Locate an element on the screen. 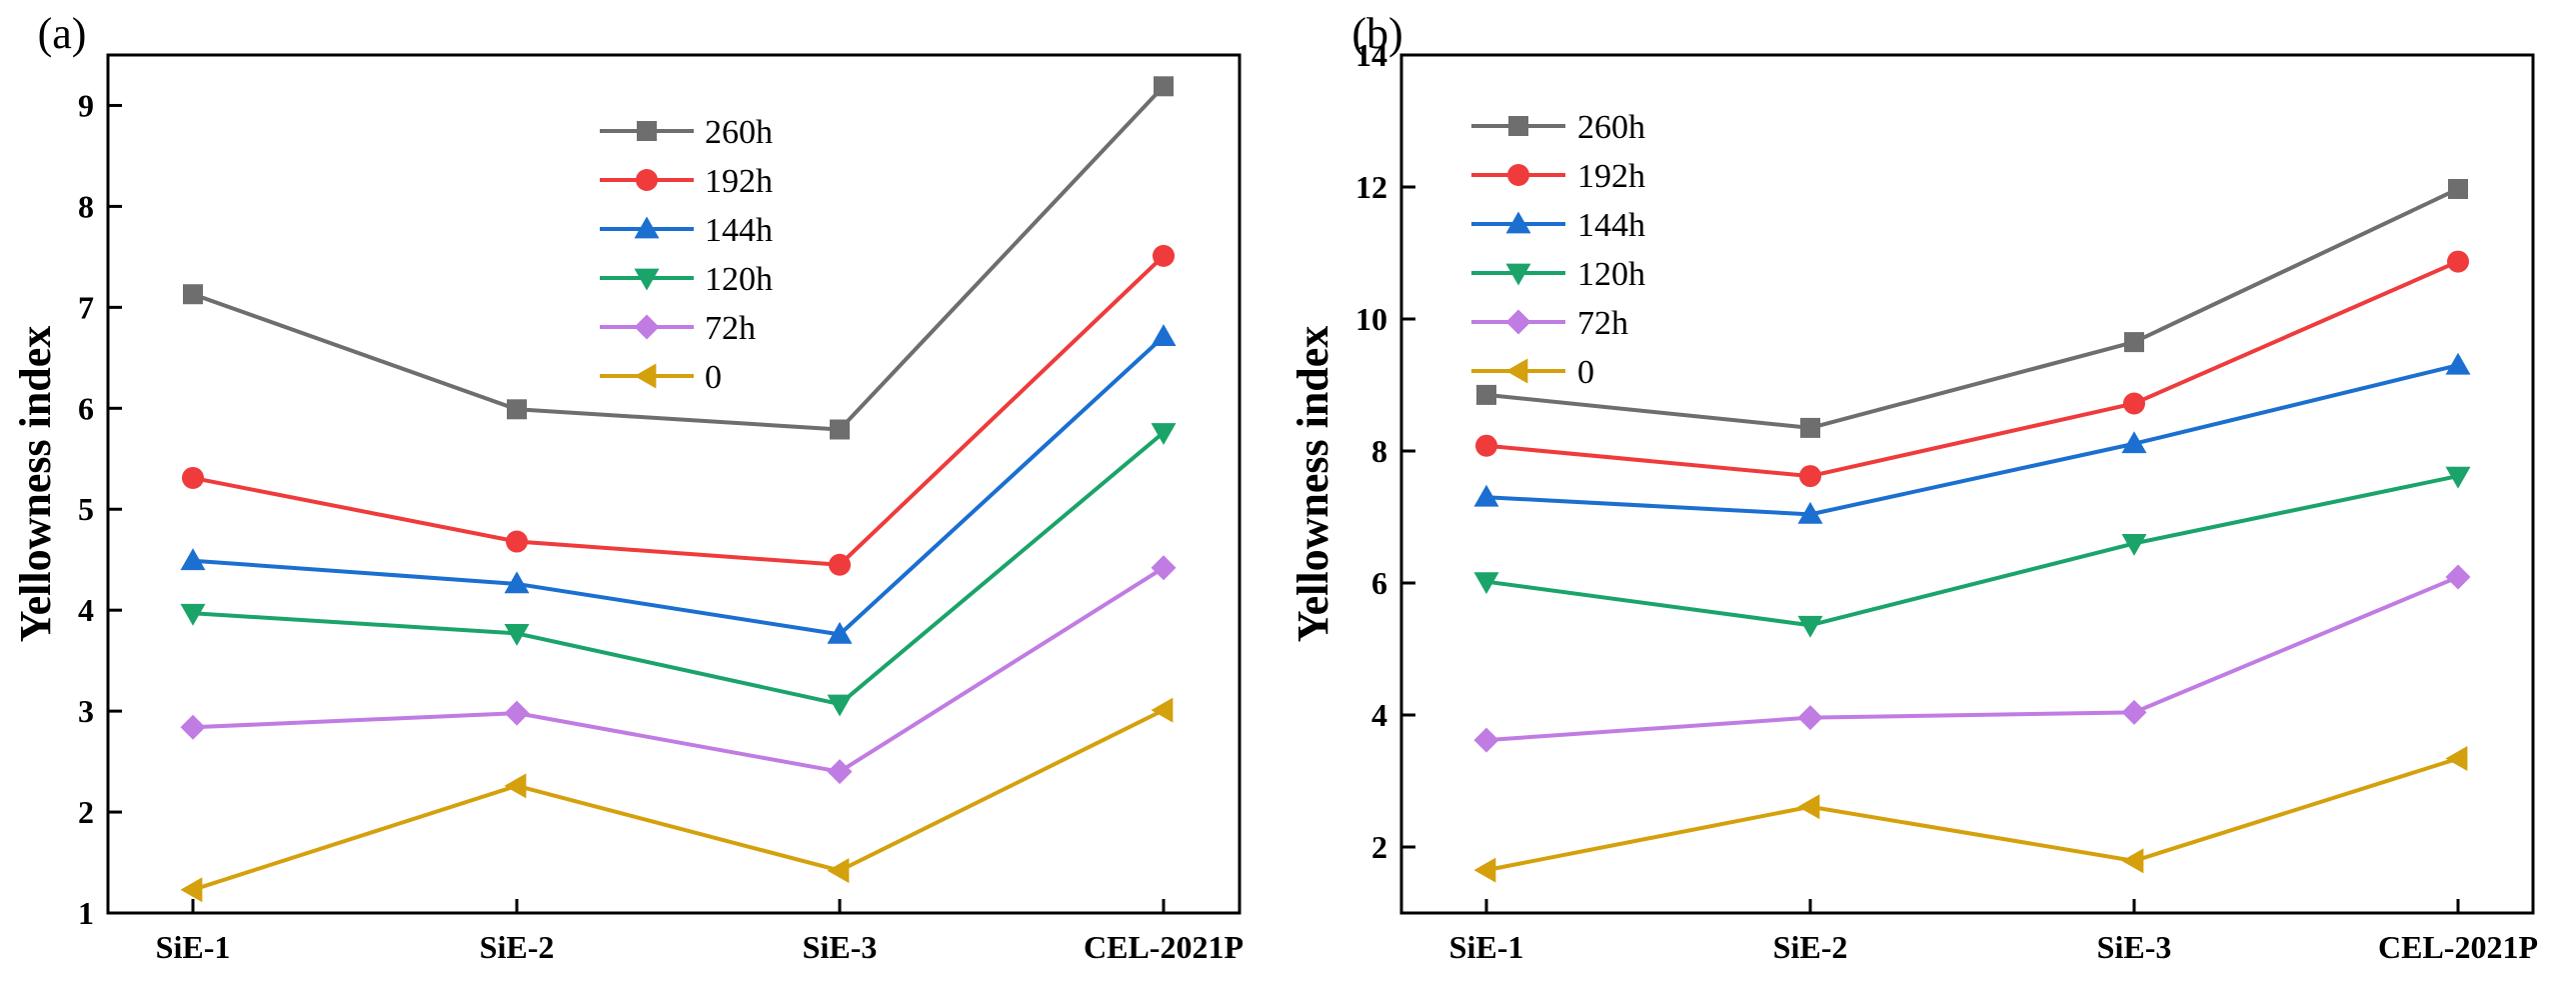  y-tick-label: 6 is located at coordinates (1379, 583).